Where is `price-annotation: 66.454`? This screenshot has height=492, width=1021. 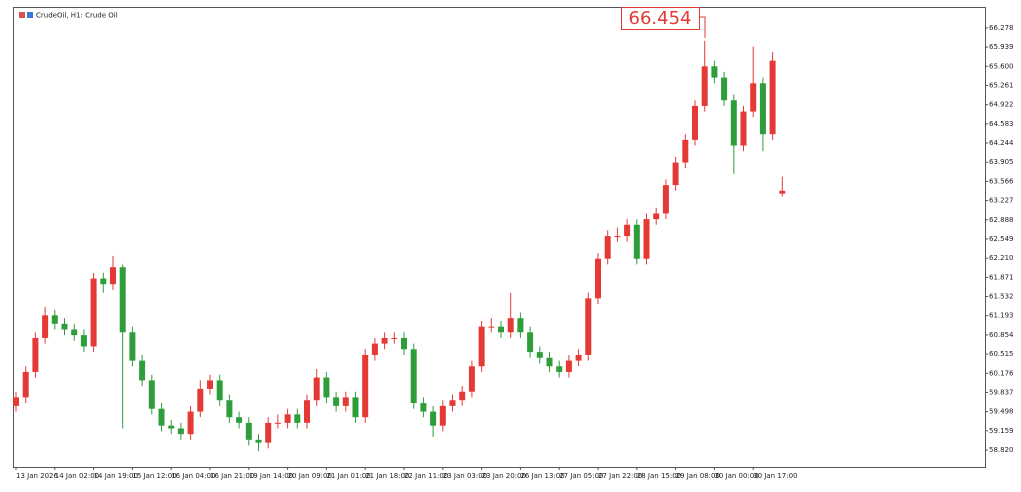
price-annotation: 66.454 is located at coordinates (663, 22).